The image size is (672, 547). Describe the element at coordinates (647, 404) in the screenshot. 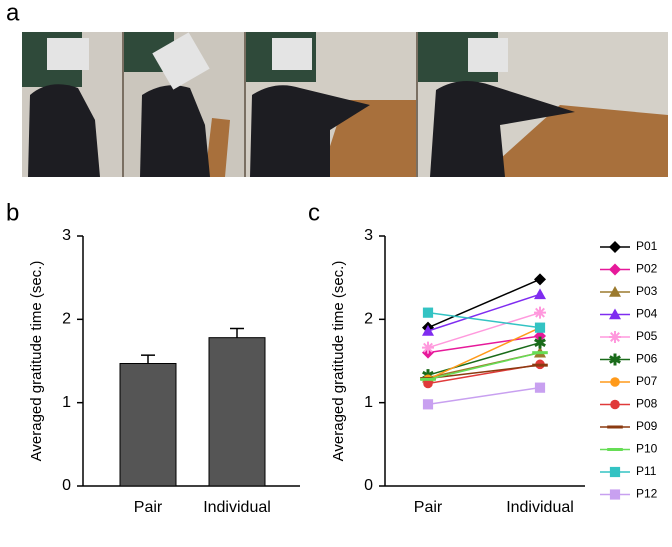

I see `legend-label: P08` at that location.